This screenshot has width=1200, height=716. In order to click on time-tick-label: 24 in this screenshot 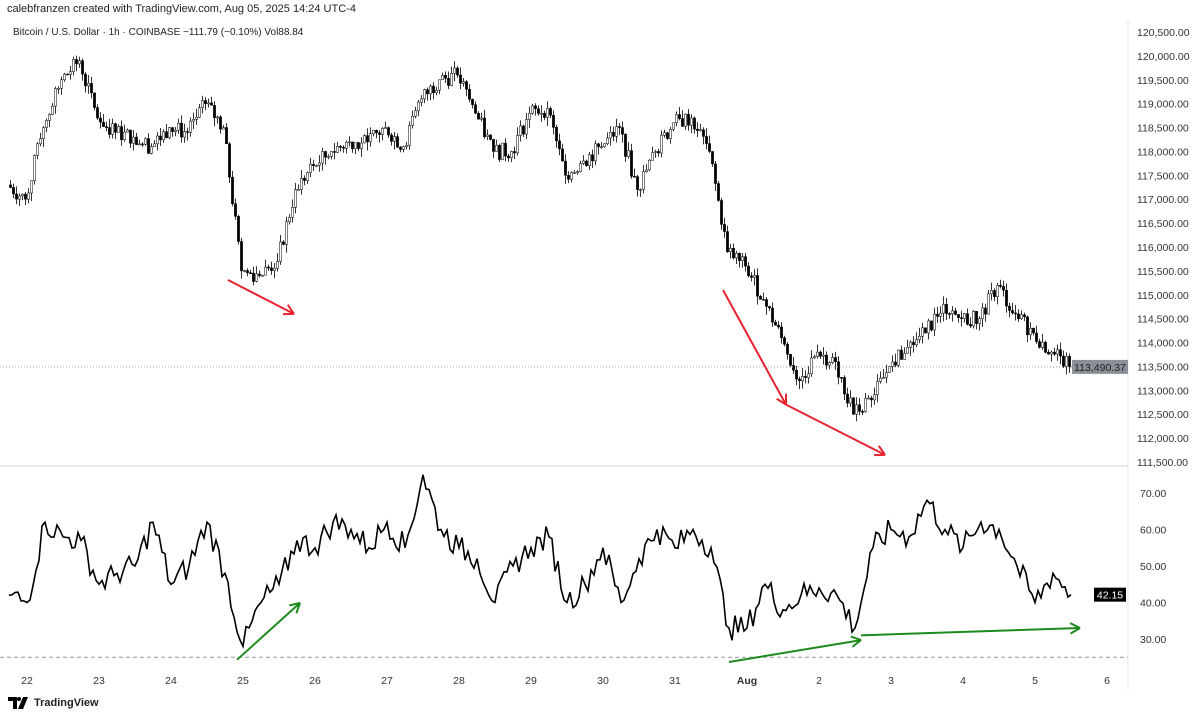, I will do `click(171, 681)`.